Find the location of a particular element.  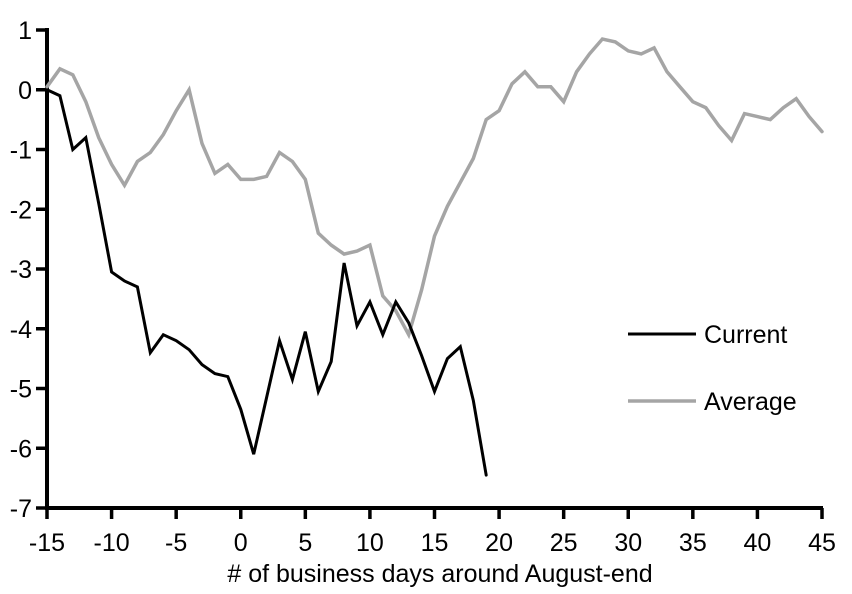

y-axis-tick-labels: 1 0 -1 -2 -3 -4 -5 -6 -7 is located at coordinates (21, 270).